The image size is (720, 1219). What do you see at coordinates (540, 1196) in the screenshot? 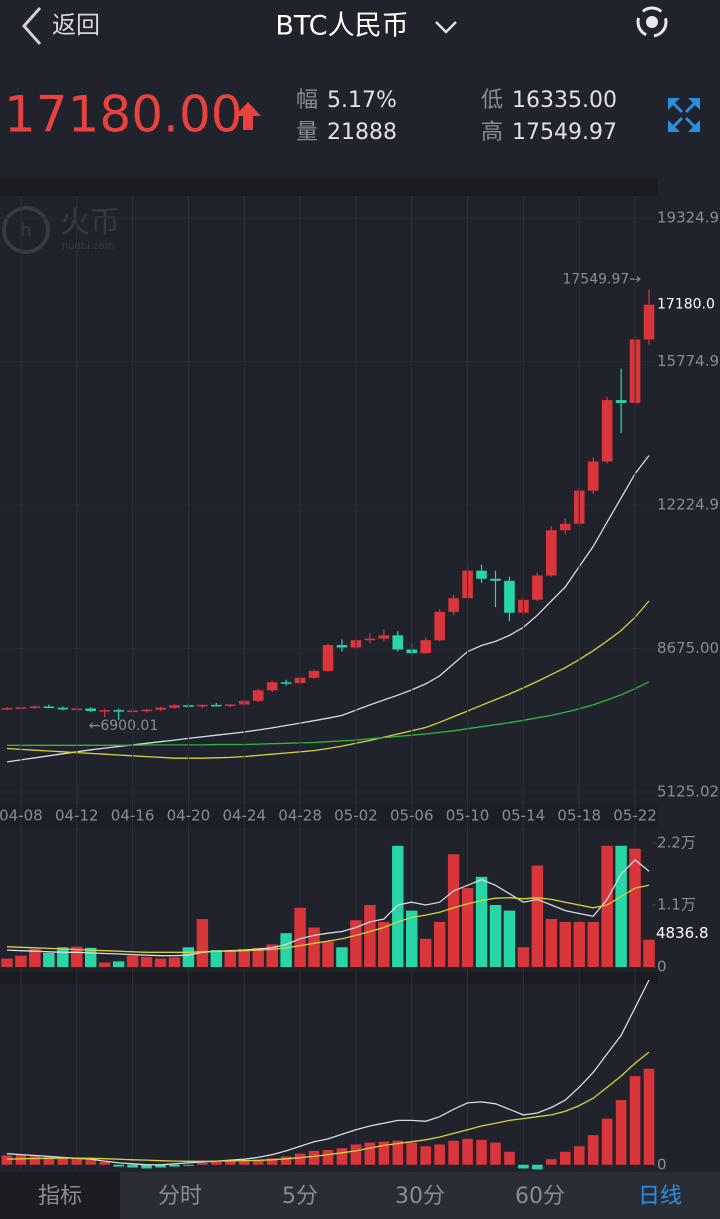
I see `tab: 60分` at bounding box center [540, 1196].